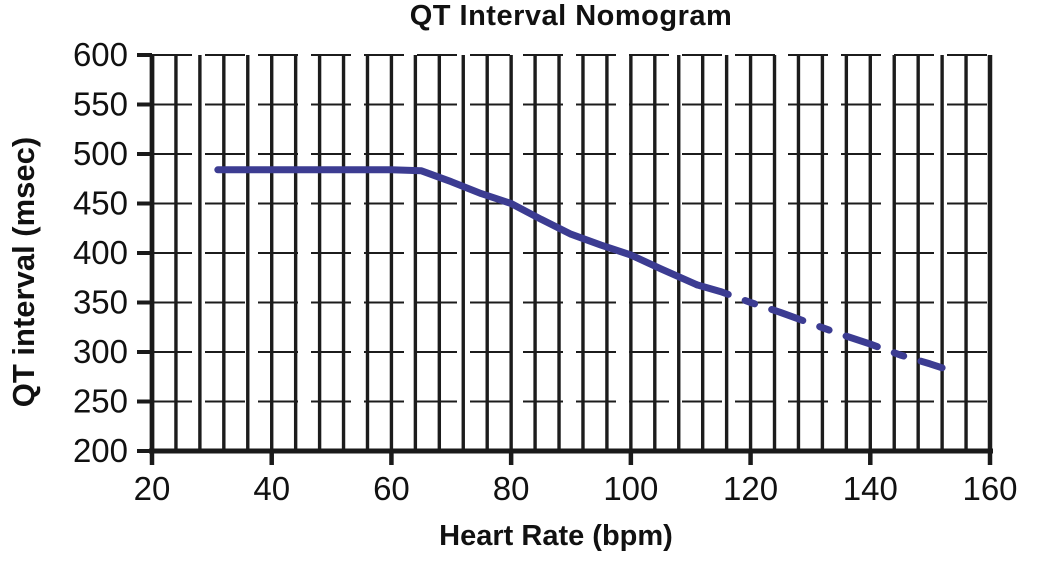 The image size is (1045, 568). I want to click on nomogram-dashed-line, so click(819, 326).